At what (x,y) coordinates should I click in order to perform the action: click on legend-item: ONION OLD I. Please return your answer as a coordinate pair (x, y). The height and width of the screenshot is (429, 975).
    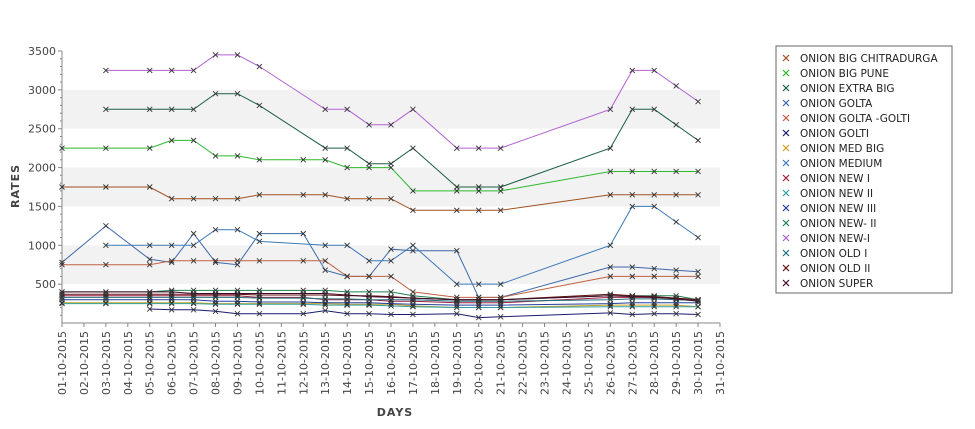
    Looking at the image, I should click on (824, 254).